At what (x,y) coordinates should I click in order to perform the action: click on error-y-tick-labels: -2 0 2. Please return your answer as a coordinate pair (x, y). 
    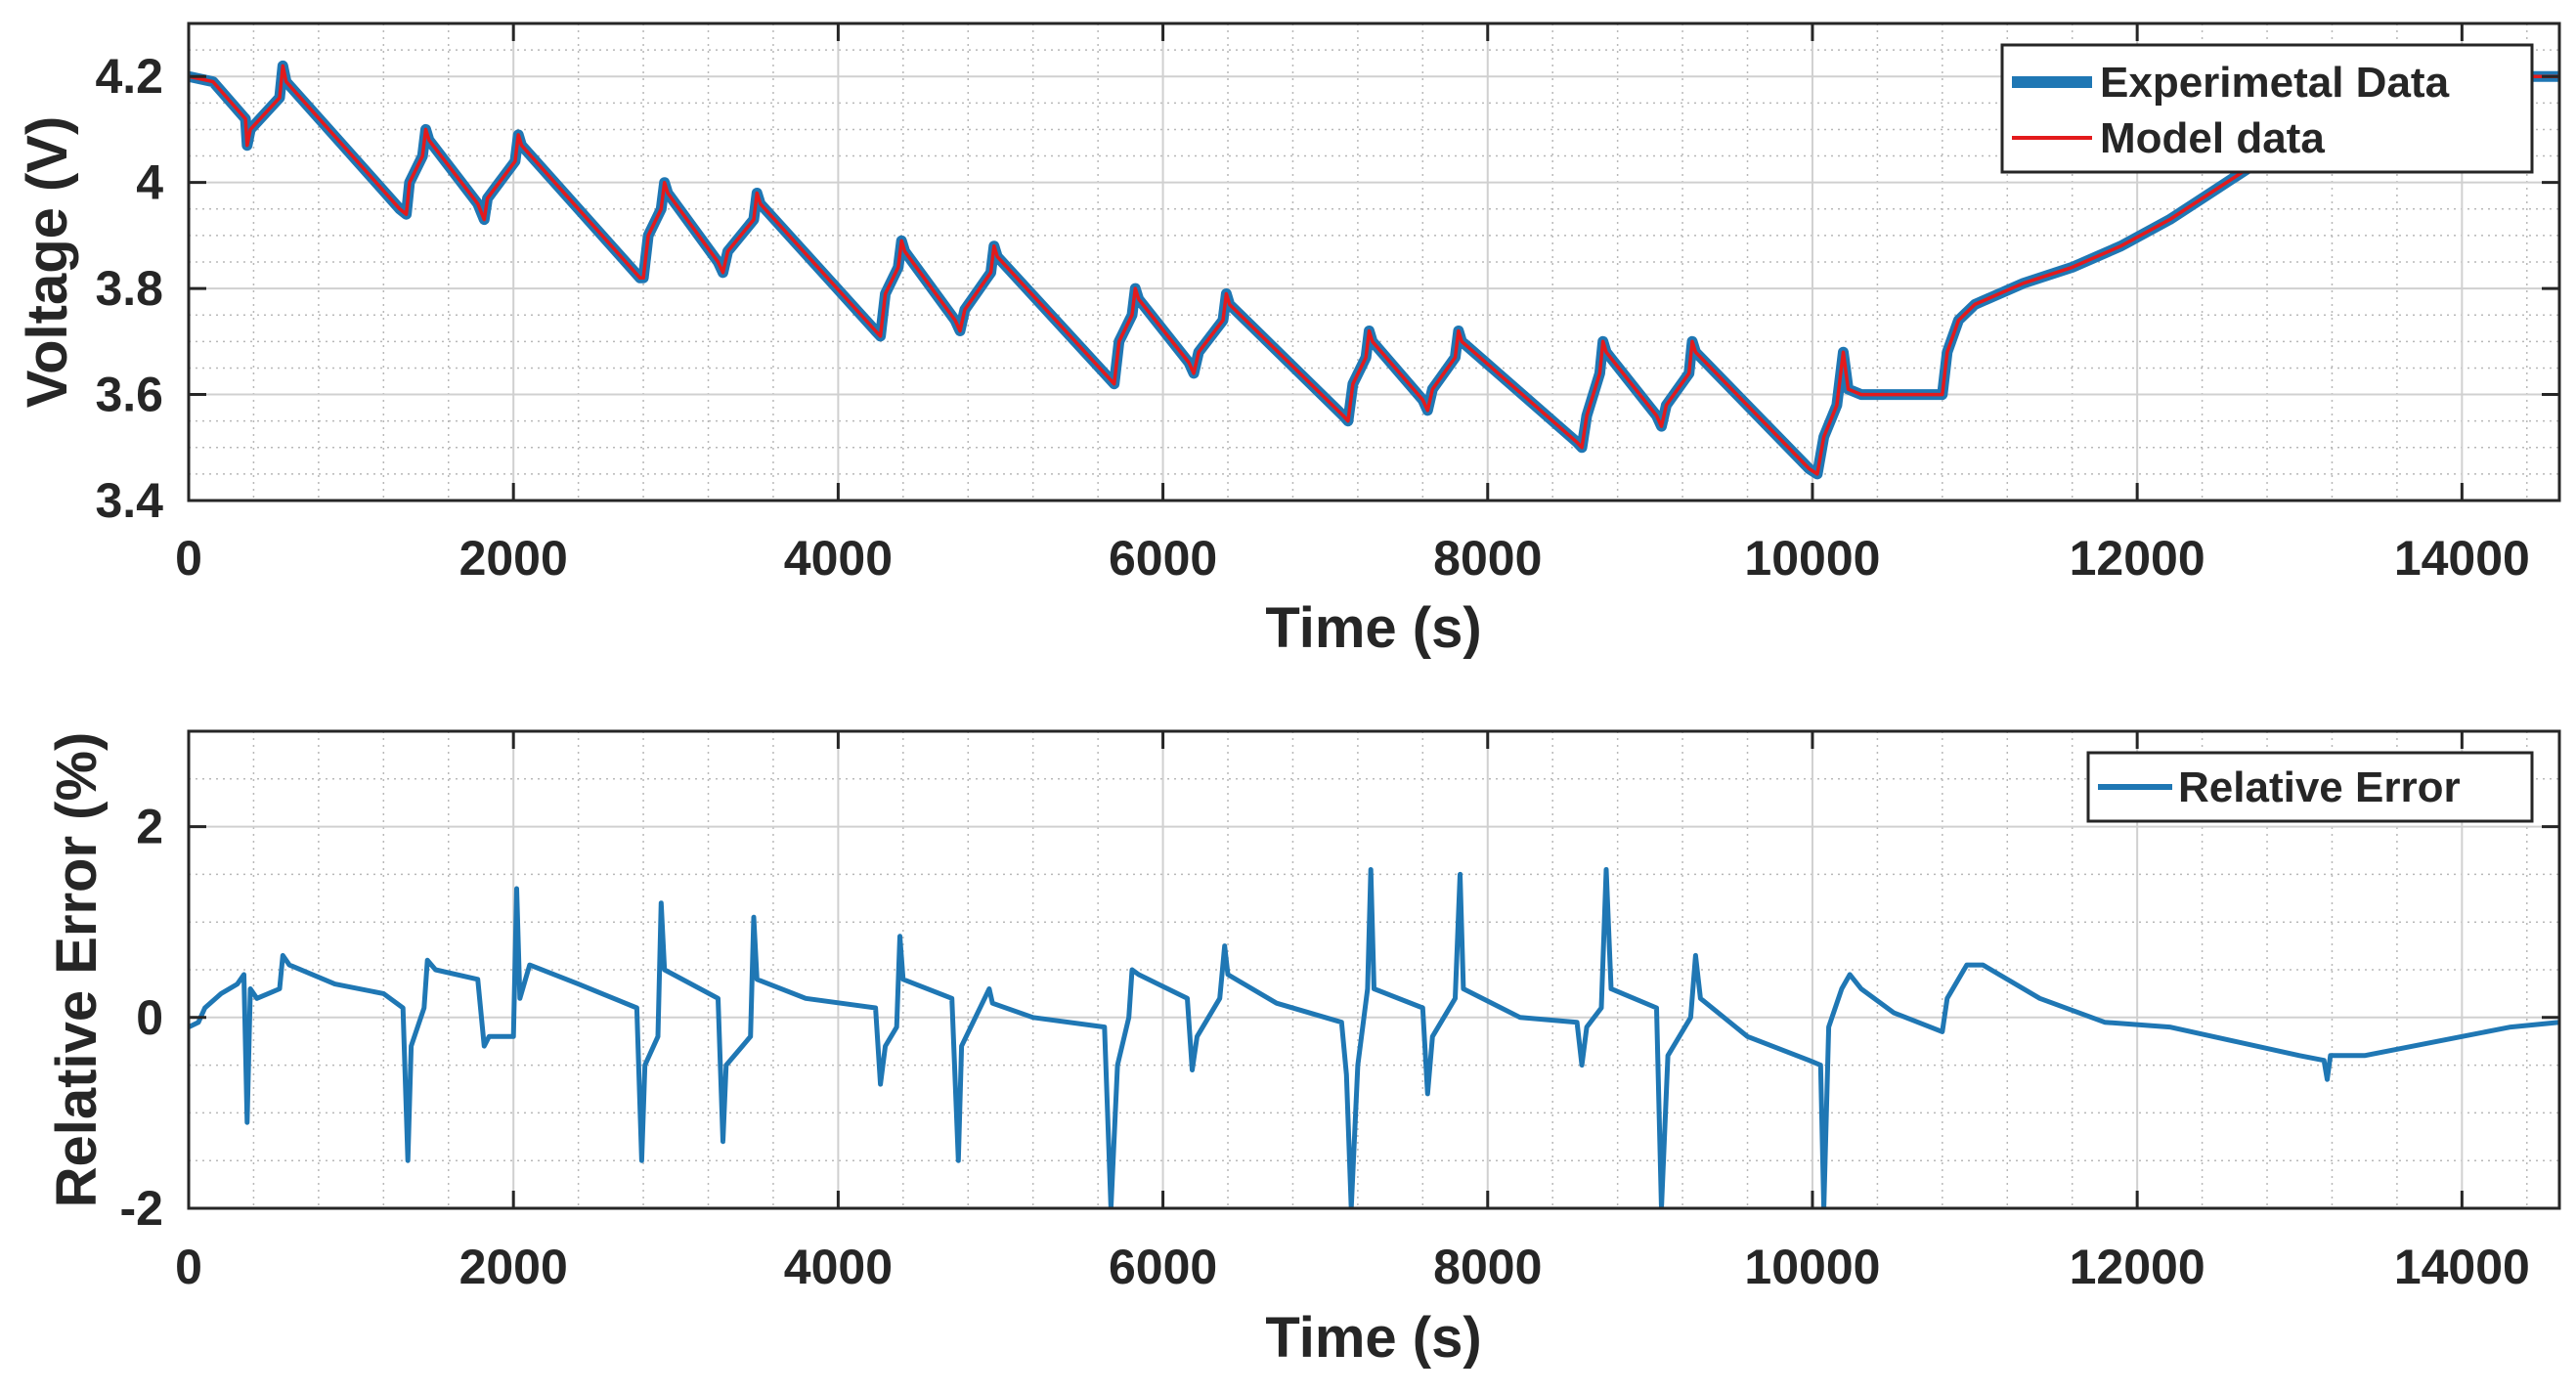
    Looking at the image, I should click on (141, 1018).